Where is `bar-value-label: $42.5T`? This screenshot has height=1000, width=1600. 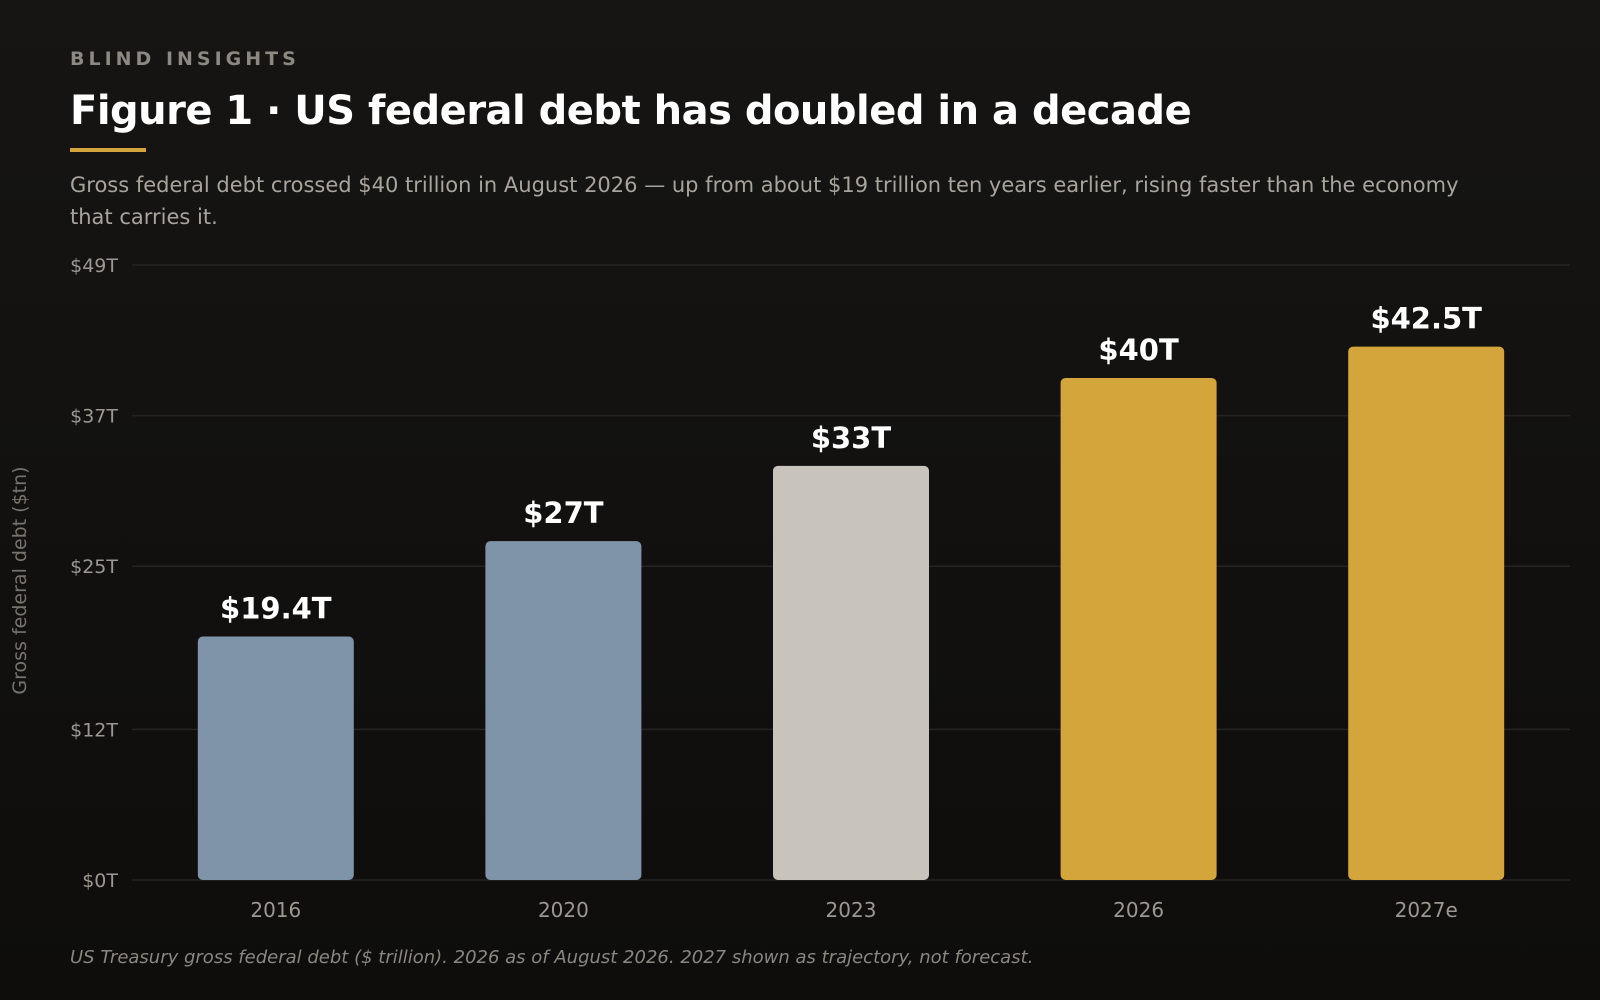
bar-value-label: $42.5T is located at coordinates (1426, 319).